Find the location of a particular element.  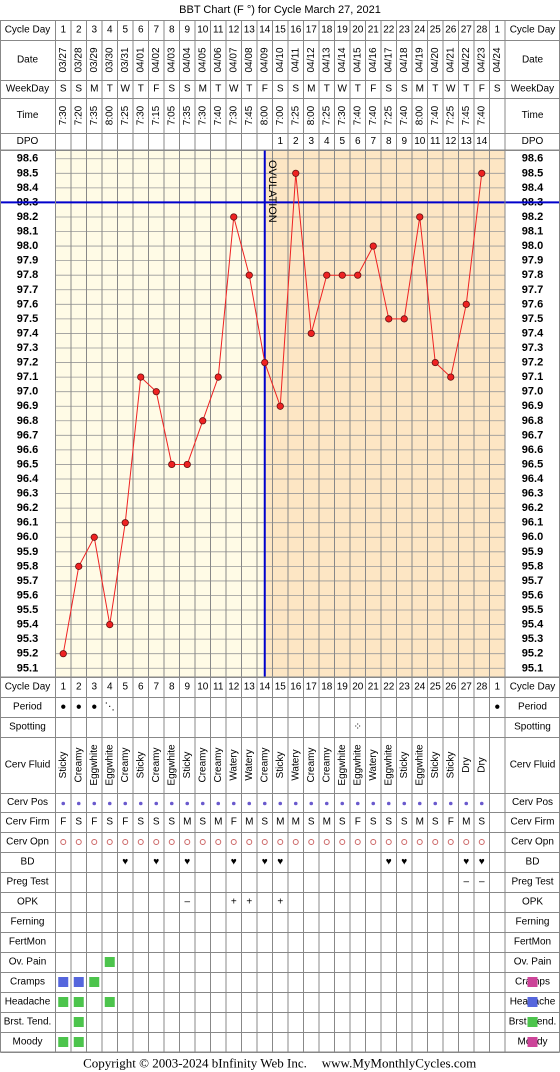

y-tick-label: 95.8 is located at coordinates (532, 566).